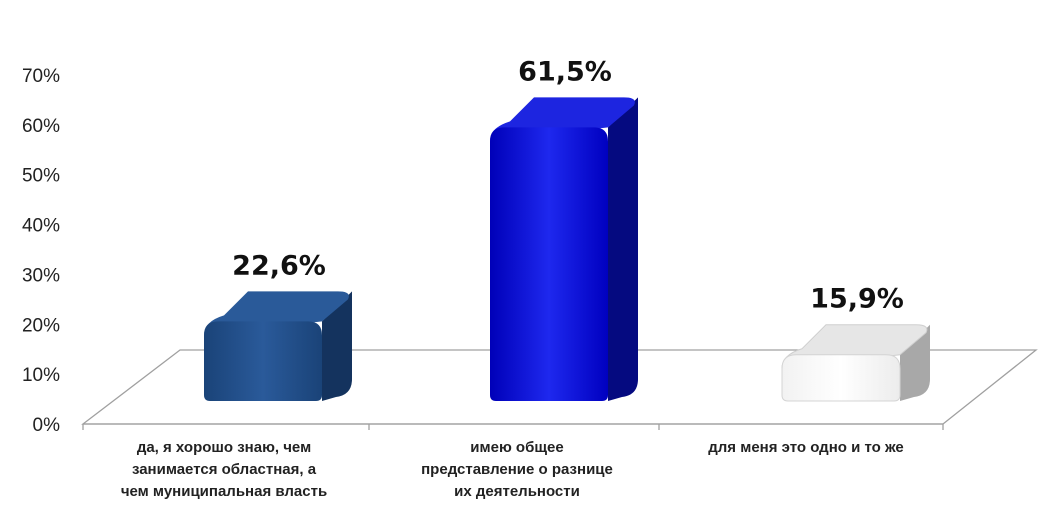 The image size is (1038, 514). Describe the element at coordinates (47, 425) in the screenshot. I see `y-tick-label: 0%` at that location.